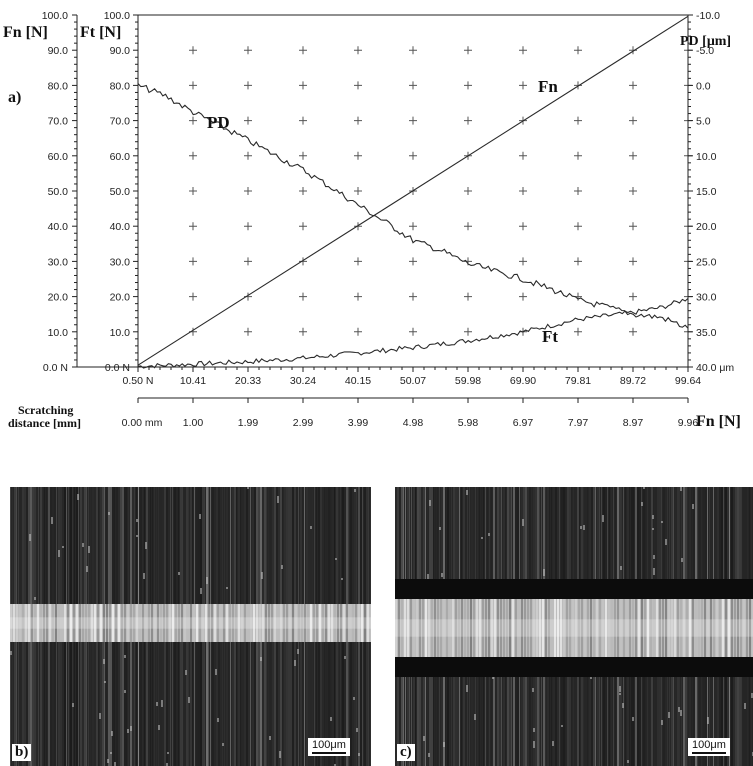 The width and height of the screenshot is (753, 766). What do you see at coordinates (523, 423) in the screenshot?
I see `x-distance-tick-label: 6.97` at bounding box center [523, 423].